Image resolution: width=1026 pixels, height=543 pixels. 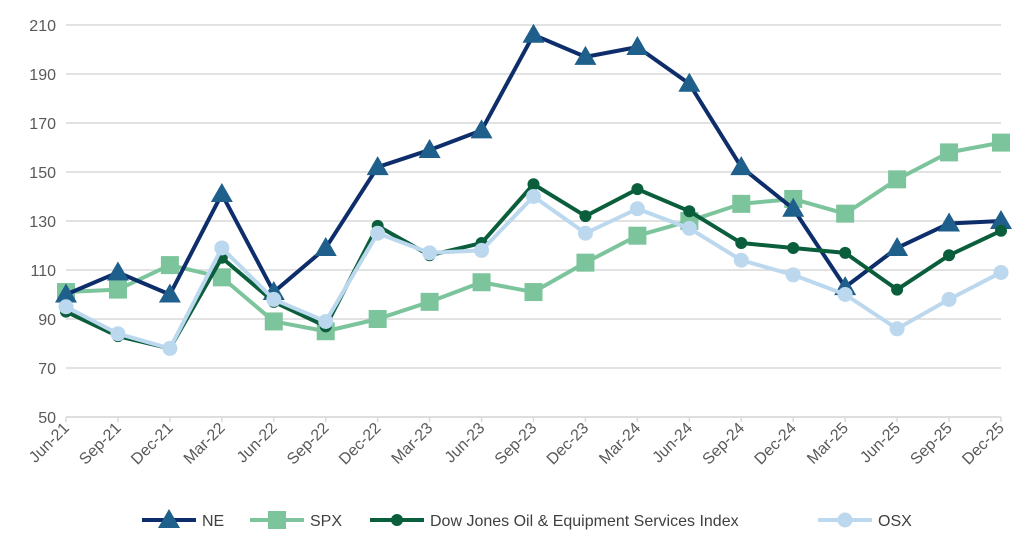 I want to click on y-tick-label: 70, so click(x=47, y=369).